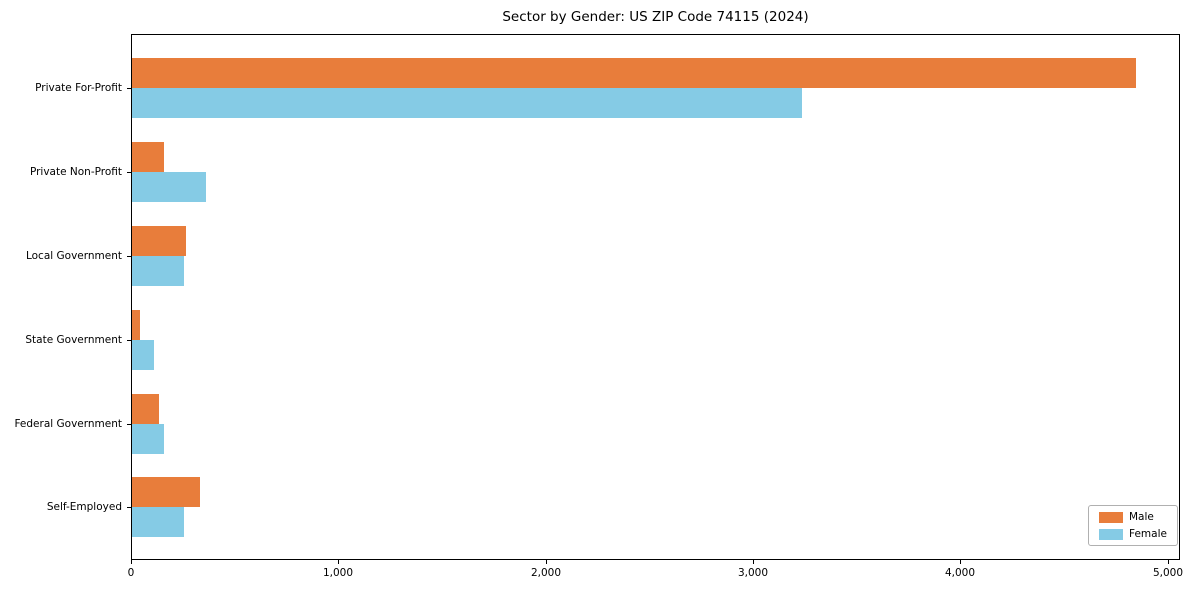 The width and height of the screenshot is (1200, 600). I want to click on y-tick-label: Private Non-Profit, so click(75, 172).